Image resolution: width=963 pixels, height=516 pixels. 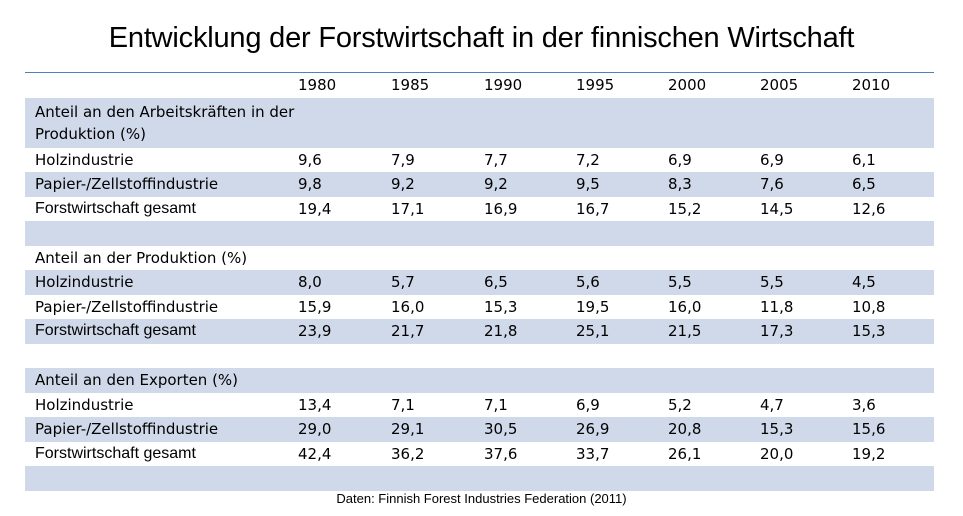 What do you see at coordinates (315, 331) in the screenshot?
I see `value-cell: 23,9` at bounding box center [315, 331].